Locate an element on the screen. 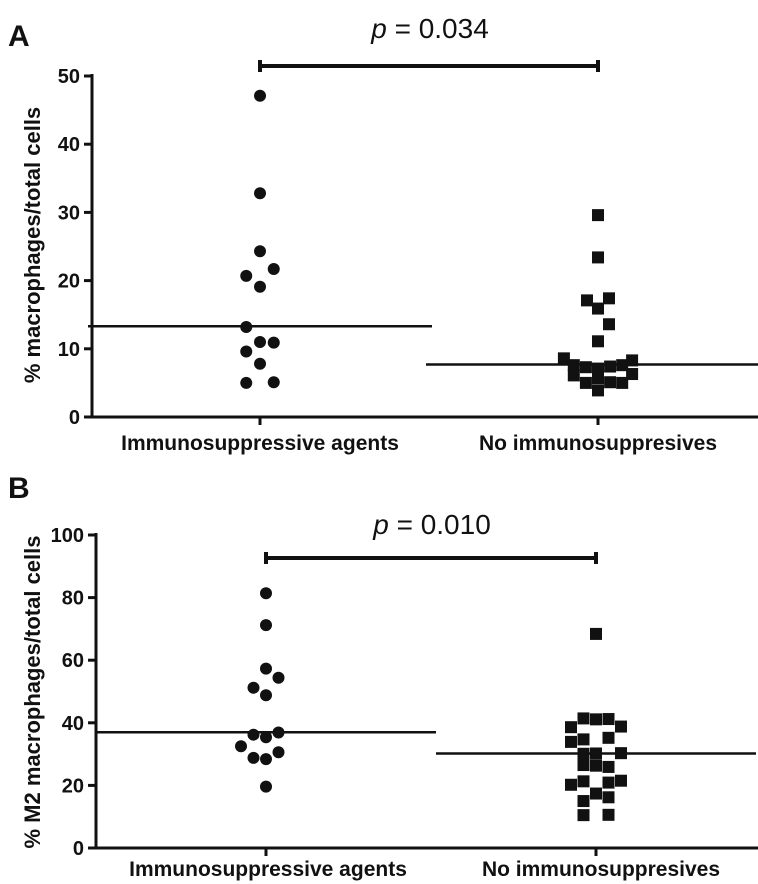 The image size is (758, 884). x-category-label-a-1: No immunosuppresives is located at coordinates (598, 443).